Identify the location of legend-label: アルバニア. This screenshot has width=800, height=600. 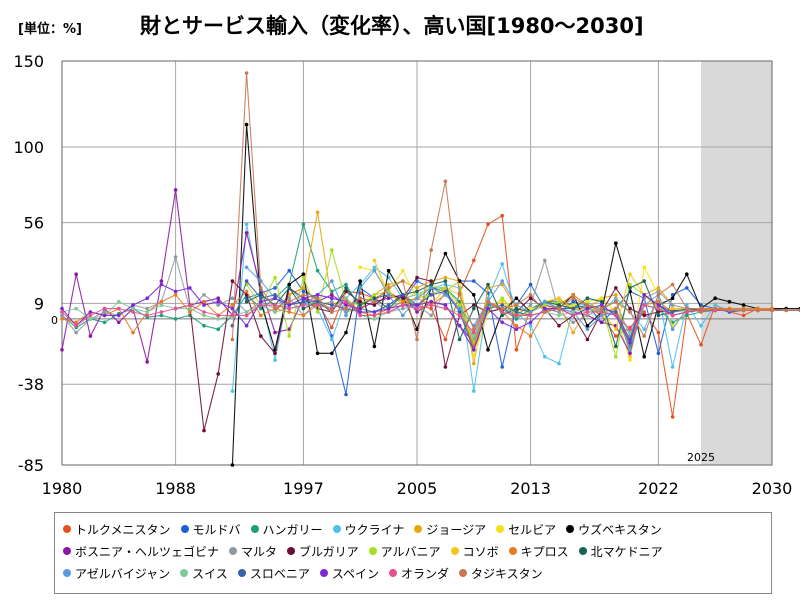
(410, 551).